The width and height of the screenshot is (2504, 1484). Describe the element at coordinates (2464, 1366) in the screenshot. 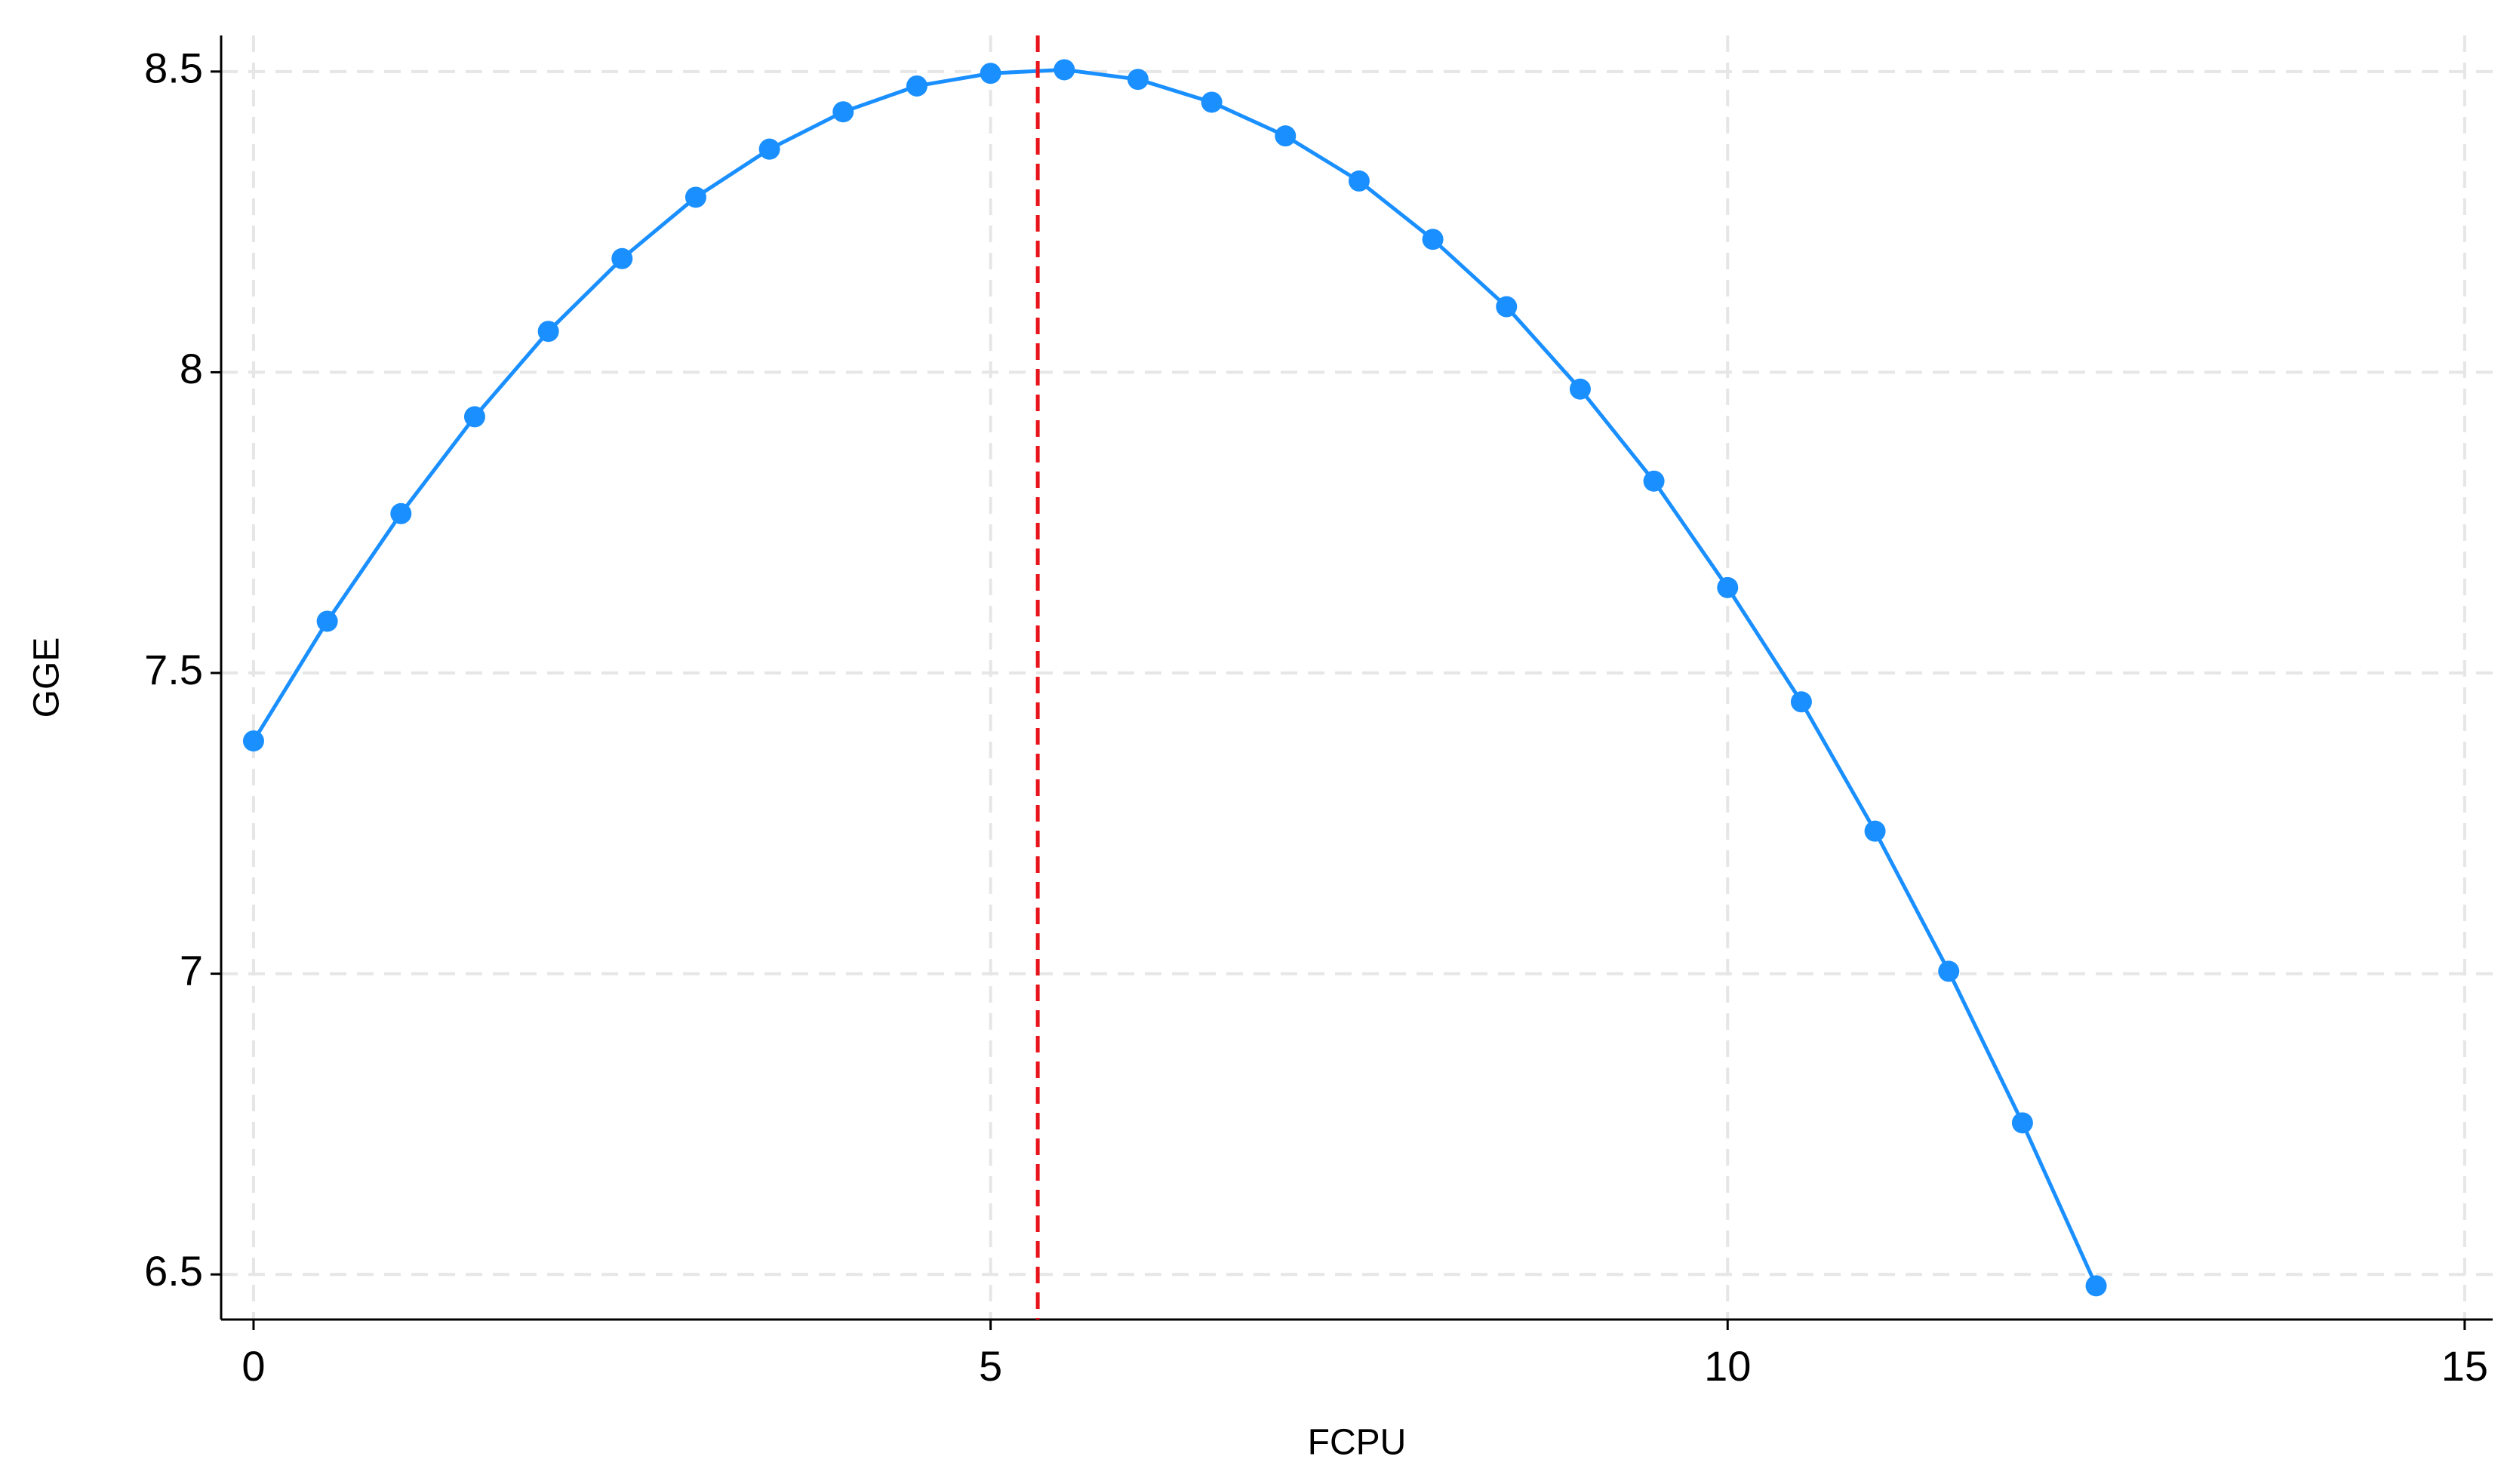

I see `x-tick-label: 15` at that location.